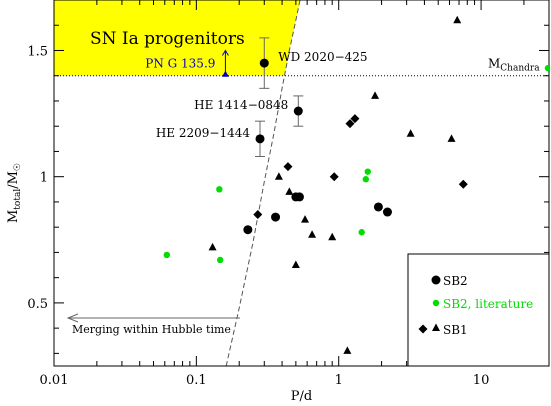 Image resolution: width=551 pixels, height=406 pixels. I want to click on chandra-label-main: M, so click(494, 64).